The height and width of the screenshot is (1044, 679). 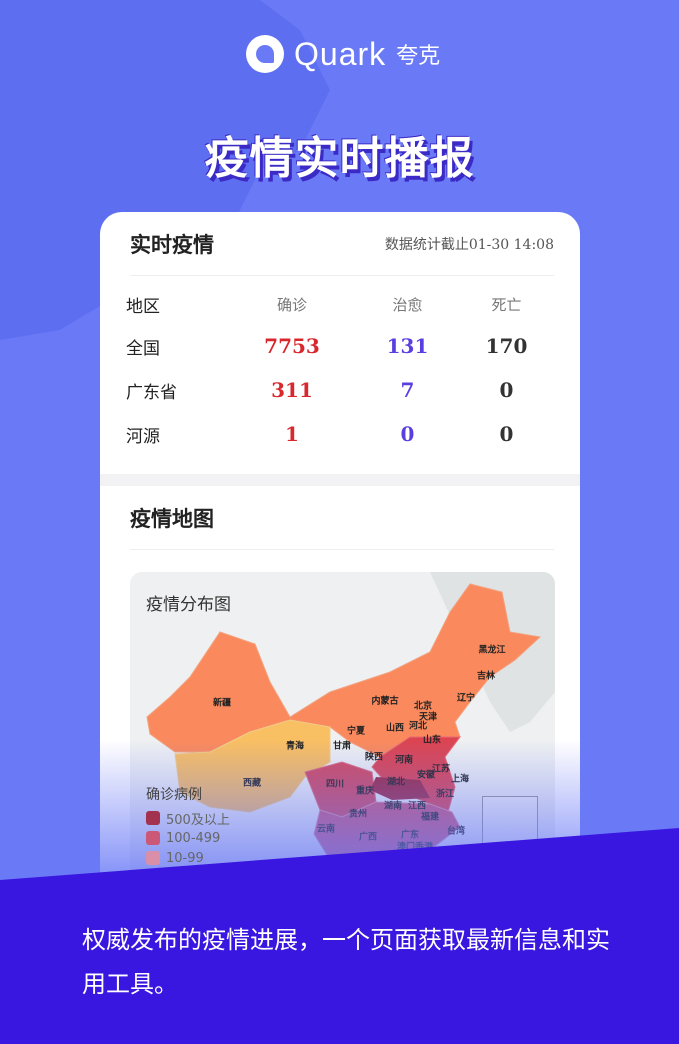 What do you see at coordinates (346, 962) in the screenshot?
I see `slogan: 权威发布的疫情进展，一个页面获取最新信息和实用工具。` at bounding box center [346, 962].